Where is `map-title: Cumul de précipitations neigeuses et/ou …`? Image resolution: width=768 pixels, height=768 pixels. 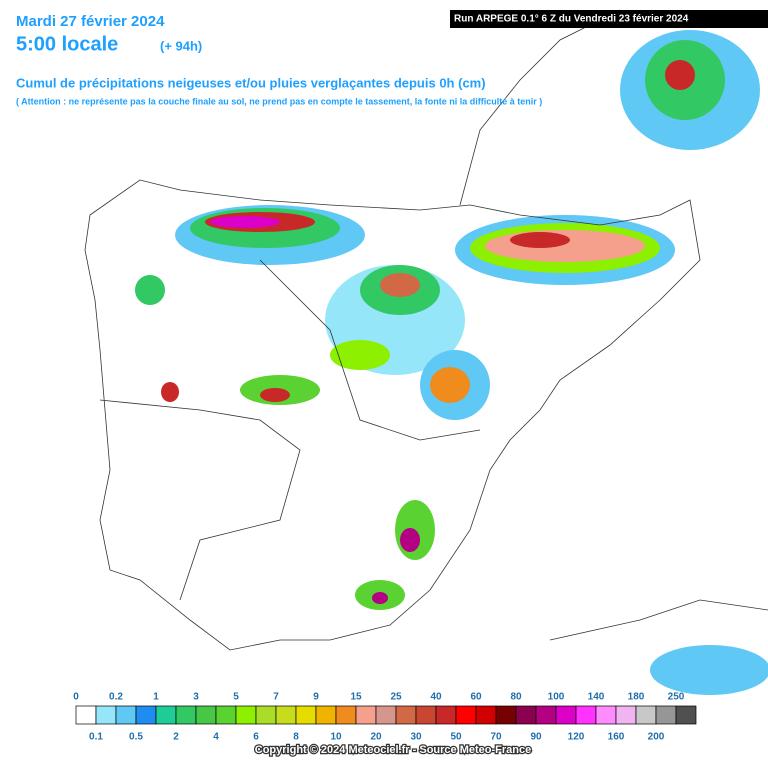 map-title: Cumul de précipitations neigeuses et/ou … is located at coordinates (251, 82).